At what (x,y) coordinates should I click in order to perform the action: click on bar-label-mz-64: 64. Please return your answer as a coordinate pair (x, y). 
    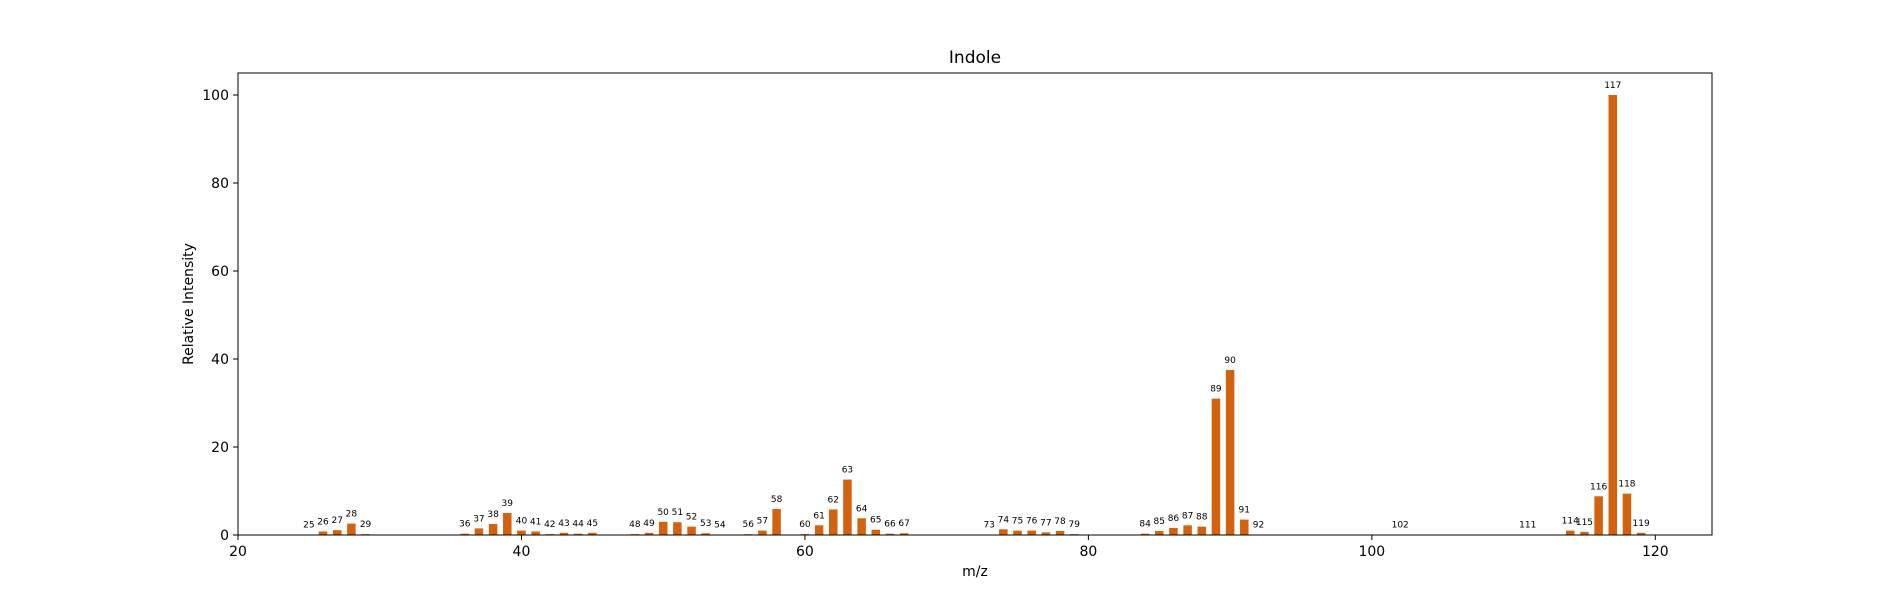
    Looking at the image, I should click on (862, 509).